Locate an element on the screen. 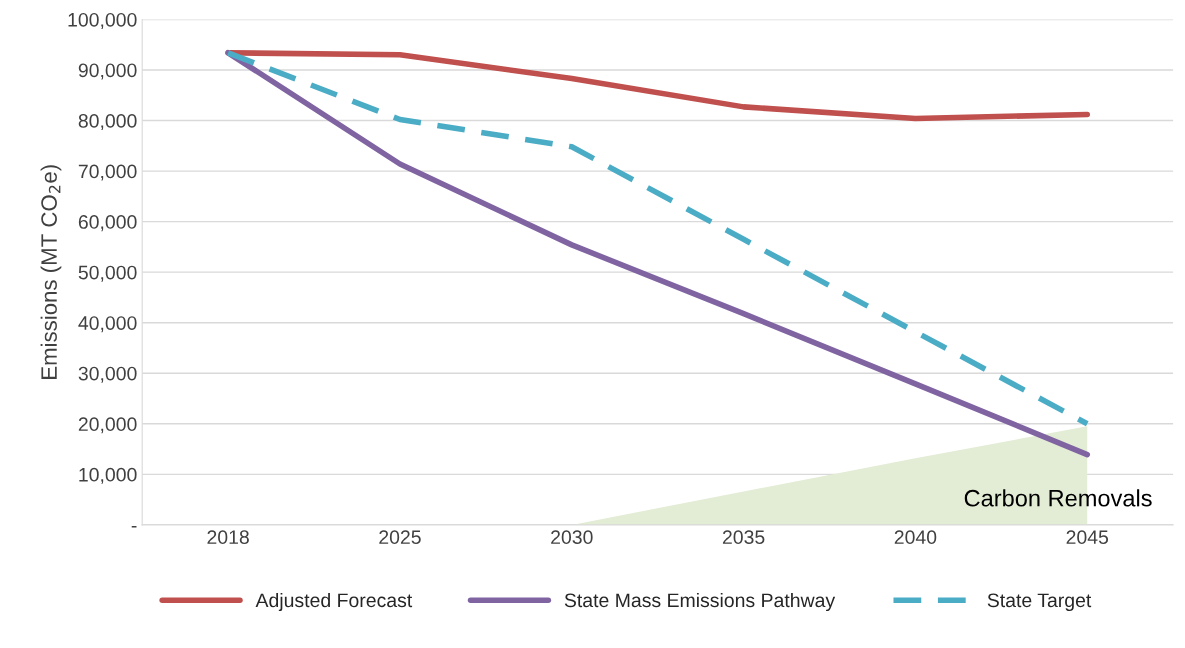 The height and width of the screenshot is (648, 1185). series-label: Carbon Removals is located at coordinates (1058, 498).